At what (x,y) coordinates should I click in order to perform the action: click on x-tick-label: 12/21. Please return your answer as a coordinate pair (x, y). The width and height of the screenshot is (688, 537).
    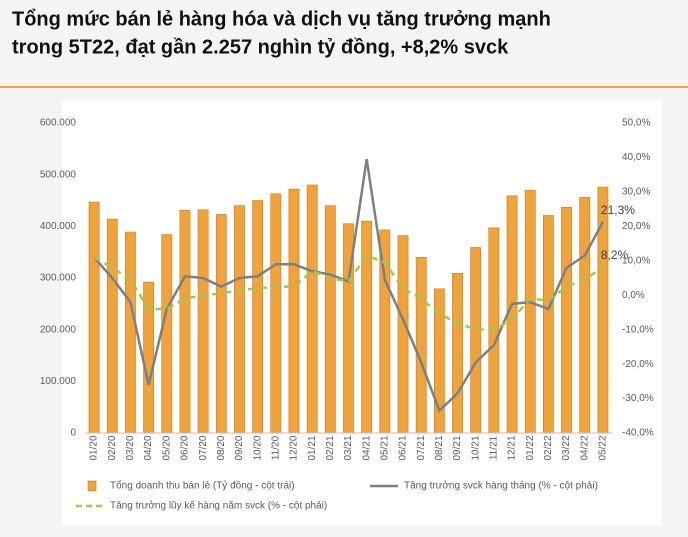
    Looking at the image, I should click on (512, 447).